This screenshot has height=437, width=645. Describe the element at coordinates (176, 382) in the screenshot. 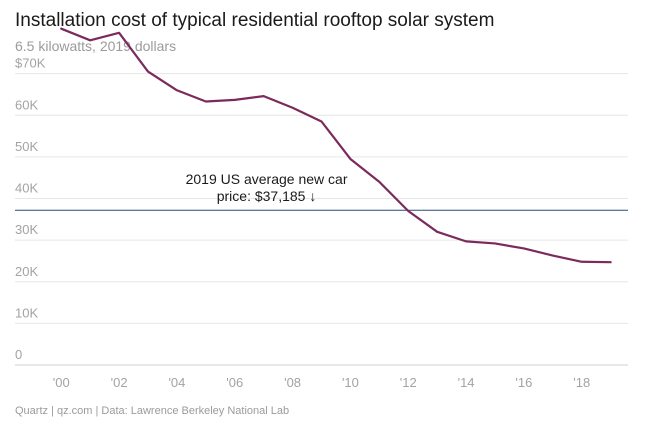

I see `x-tick-label: '04` at that location.